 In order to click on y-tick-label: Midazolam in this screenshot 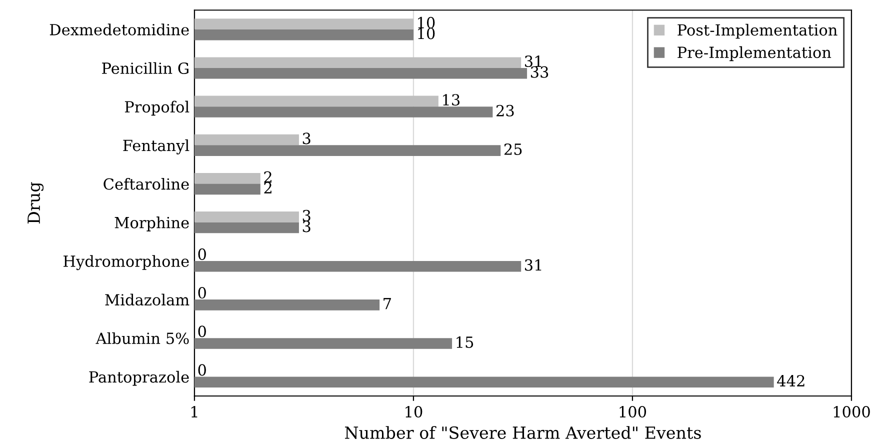, I will do `click(147, 300)`.